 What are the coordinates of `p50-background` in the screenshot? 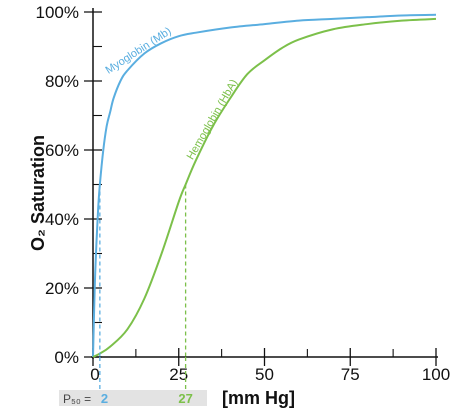 It's located at (133, 398).